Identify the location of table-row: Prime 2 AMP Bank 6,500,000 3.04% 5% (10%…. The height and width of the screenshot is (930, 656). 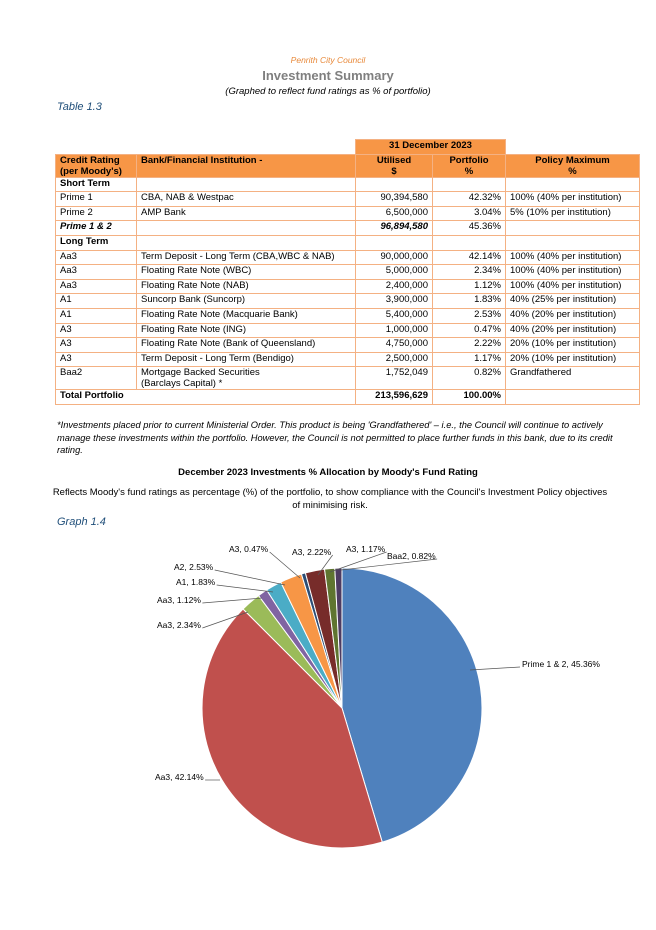
(347, 213).